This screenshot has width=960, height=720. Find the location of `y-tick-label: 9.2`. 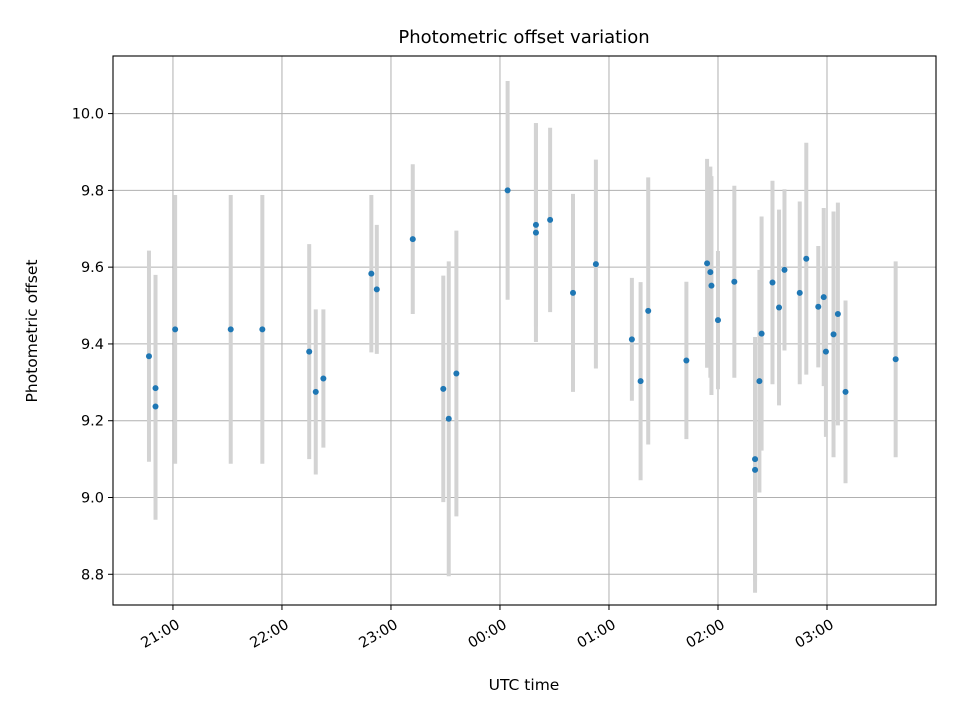

y-tick-label: 9.2 is located at coordinates (92, 422).